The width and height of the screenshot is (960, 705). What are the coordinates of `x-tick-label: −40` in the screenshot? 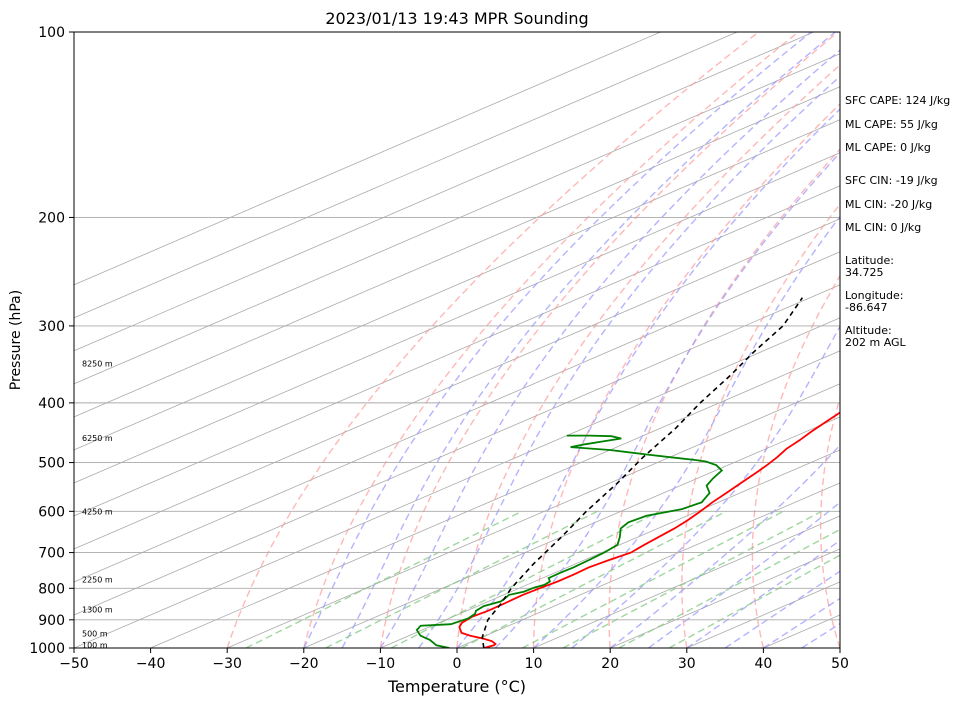 It's located at (151, 664).